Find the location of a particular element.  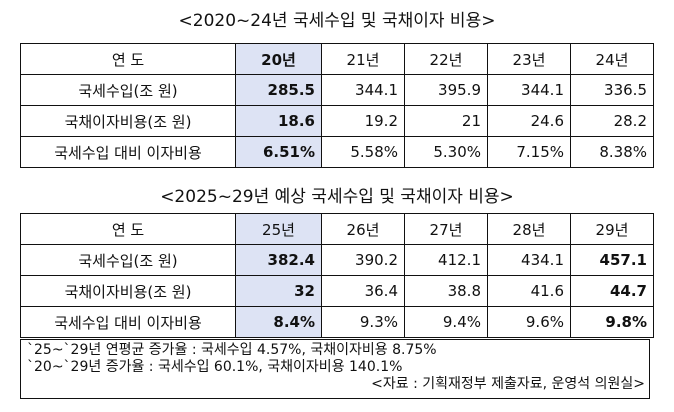

cell: 9.3% is located at coordinates (363, 322).